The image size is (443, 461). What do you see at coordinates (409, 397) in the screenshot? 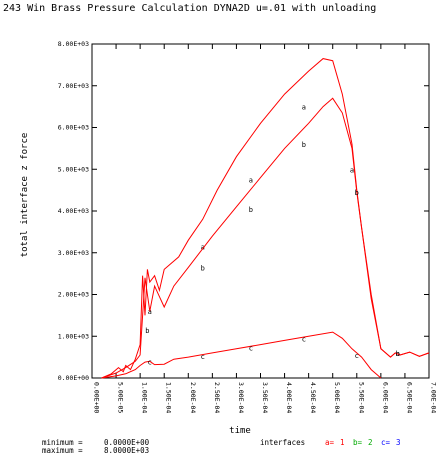
I see `x-tick-label: 6.50E-04` at bounding box center [409, 397].